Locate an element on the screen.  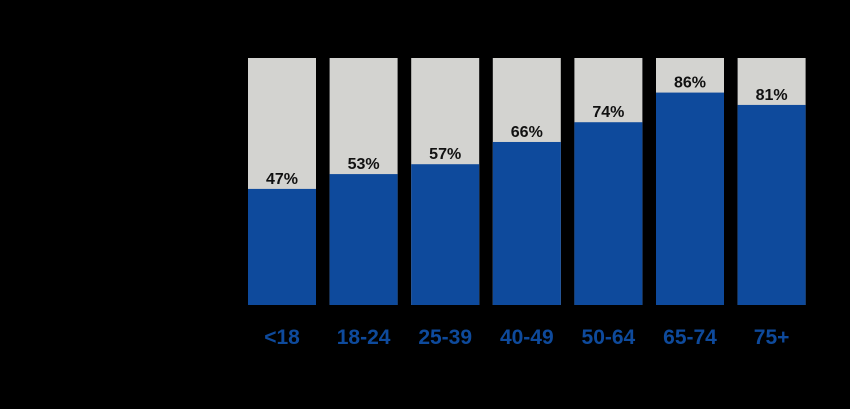
bar-group: 81% 75+ is located at coordinates (771, 203).